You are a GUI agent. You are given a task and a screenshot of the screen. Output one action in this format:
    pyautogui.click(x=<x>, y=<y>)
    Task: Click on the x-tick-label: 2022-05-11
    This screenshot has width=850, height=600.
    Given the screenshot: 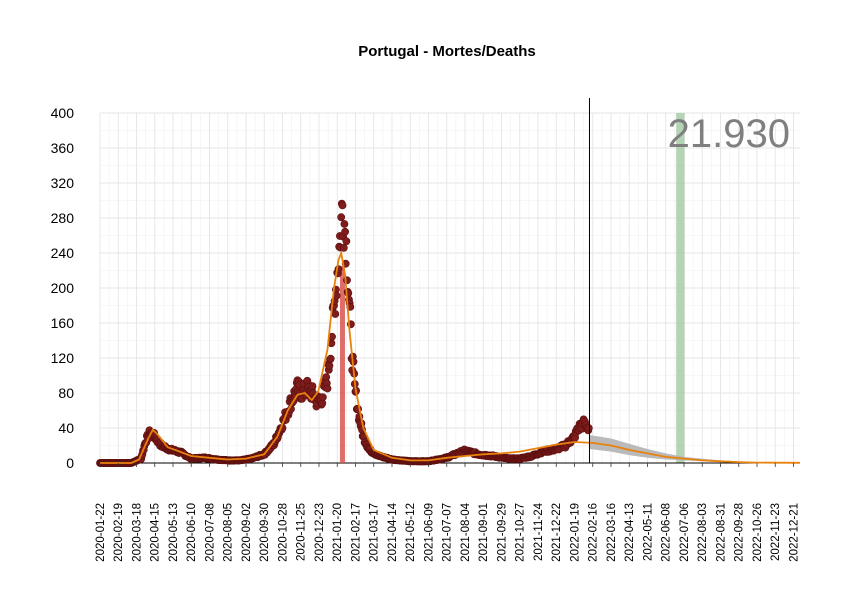 What is the action you would take?
    pyautogui.click(x=649, y=532)
    